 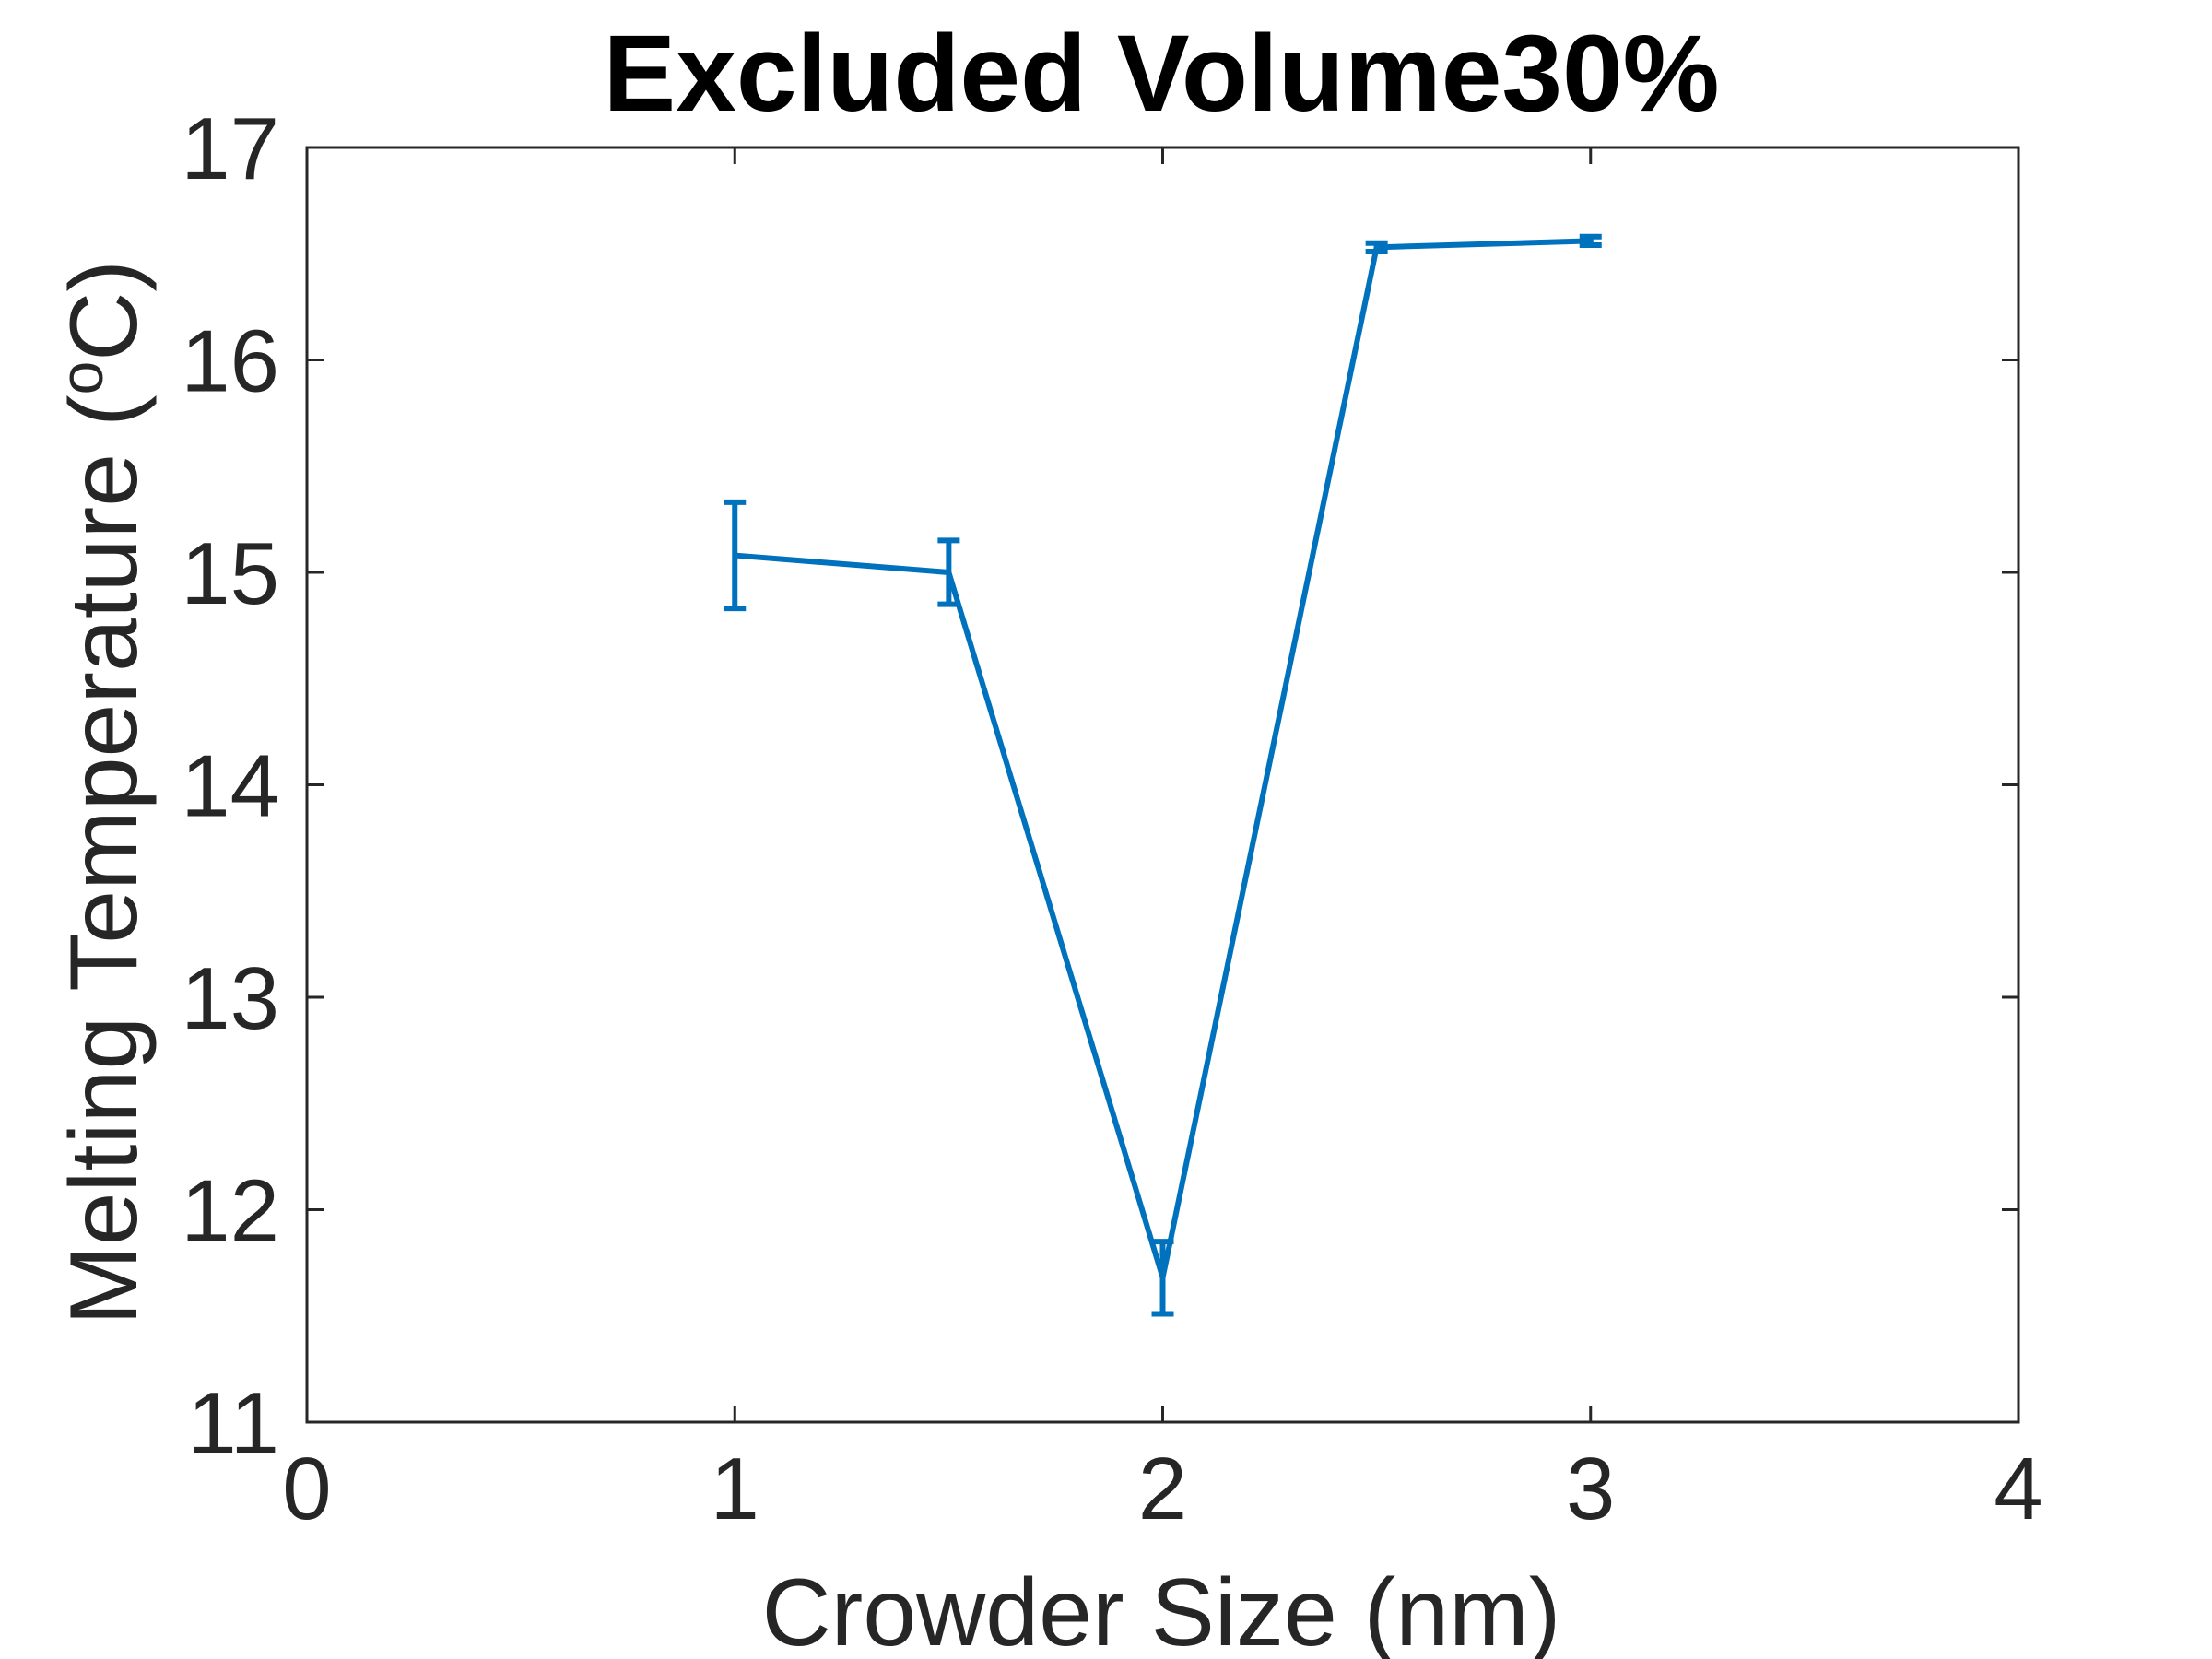 What do you see at coordinates (230, 149) in the screenshot?
I see `y-tick-label: 17` at bounding box center [230, 149].